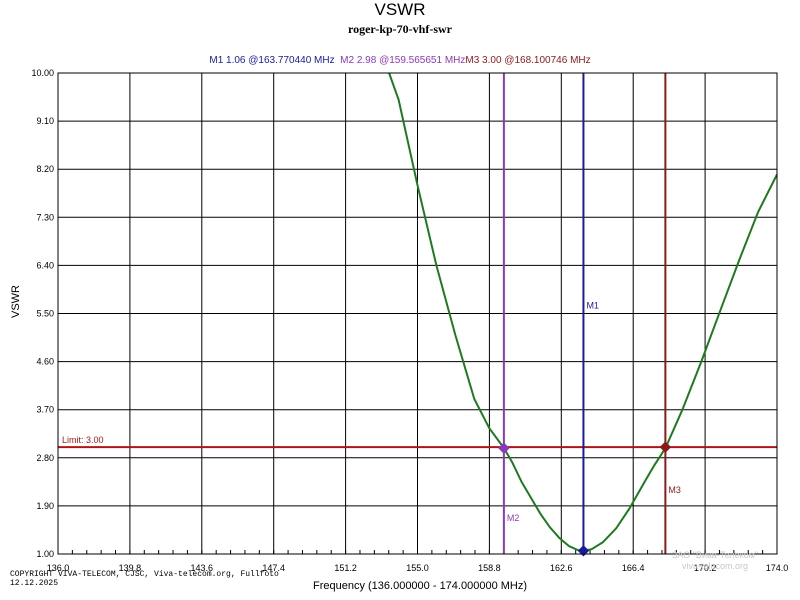 The height and width of the screenshot is (600, 800). What do you see at coordinates (42, 73) in the screenshot?
I see `y-tick-label: 10.00` at bounding box center [42, 73].